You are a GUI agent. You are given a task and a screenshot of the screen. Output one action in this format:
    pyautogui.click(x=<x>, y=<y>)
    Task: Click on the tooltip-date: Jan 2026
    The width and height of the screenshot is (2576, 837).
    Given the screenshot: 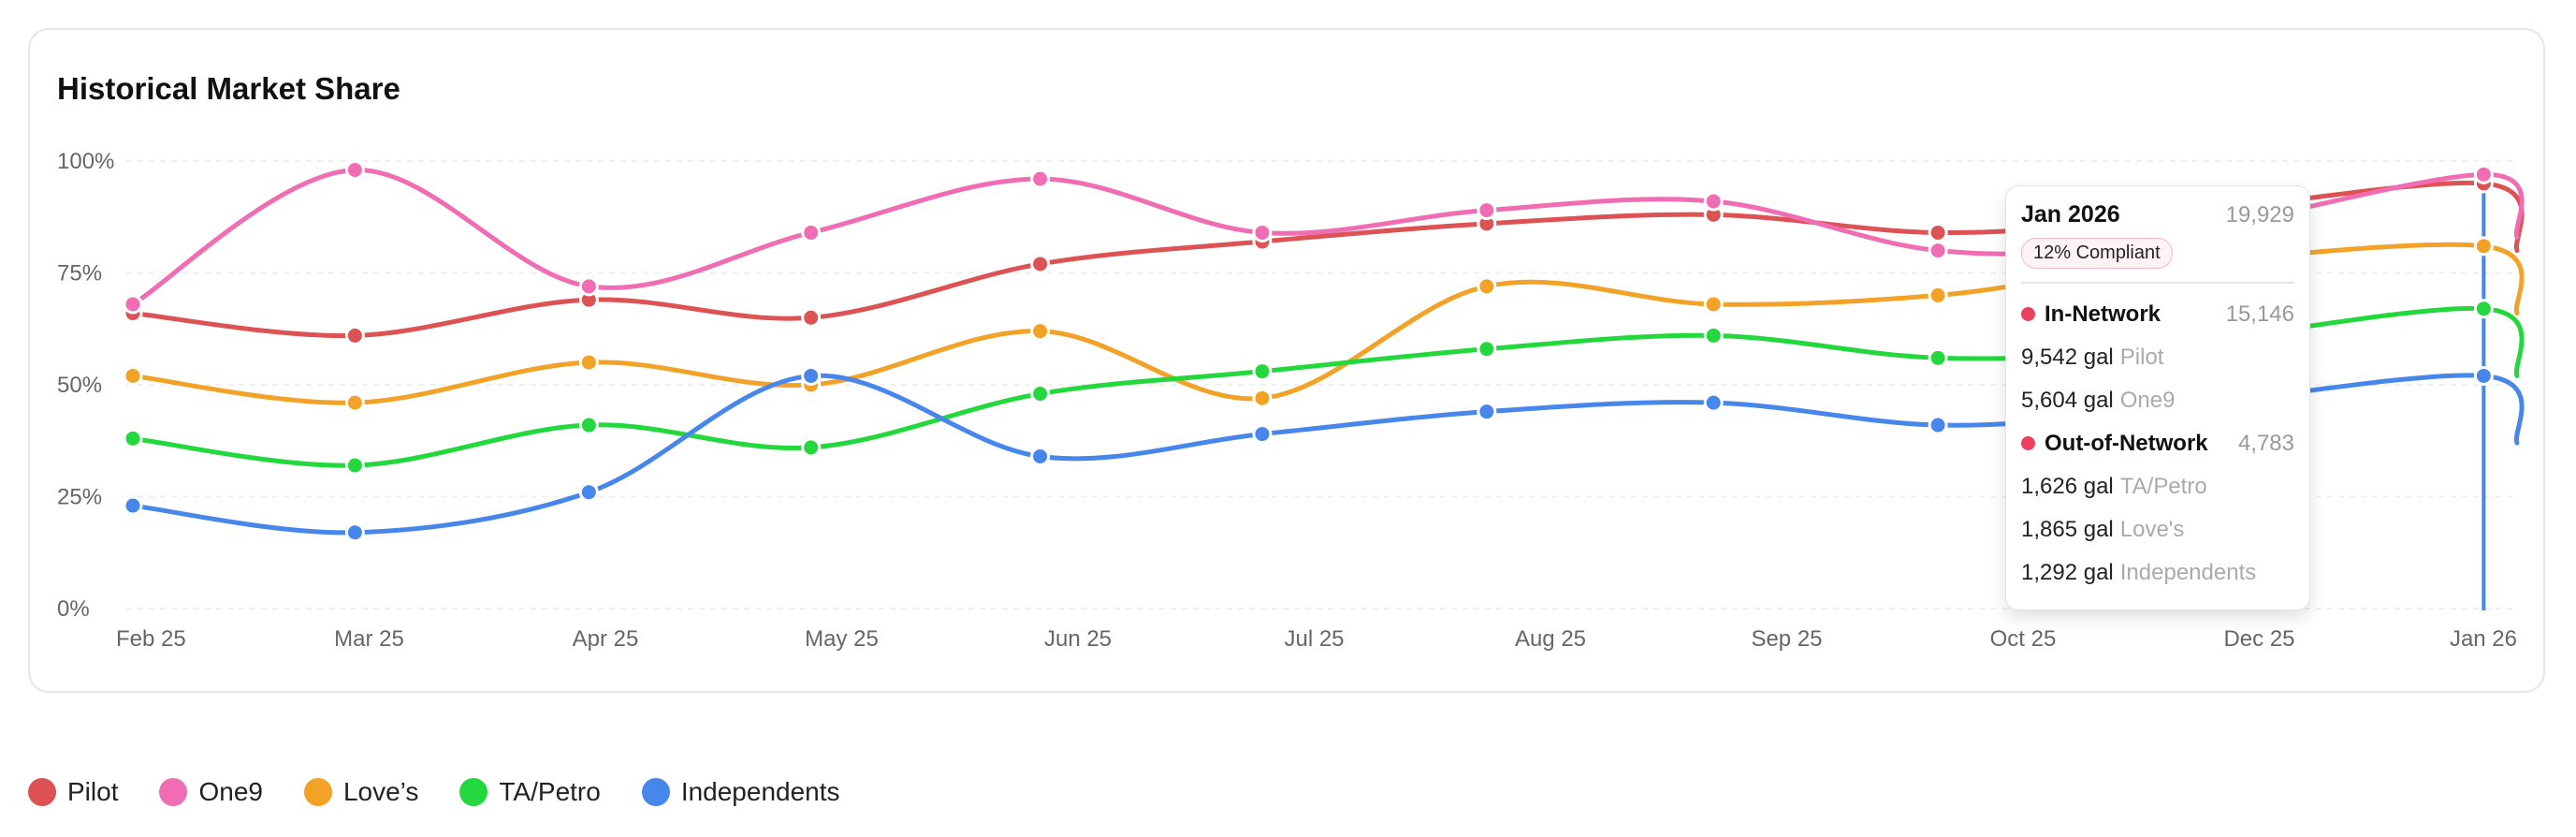 What is the action you would take?
    pyautogui.click(x=2070, y=215)
    